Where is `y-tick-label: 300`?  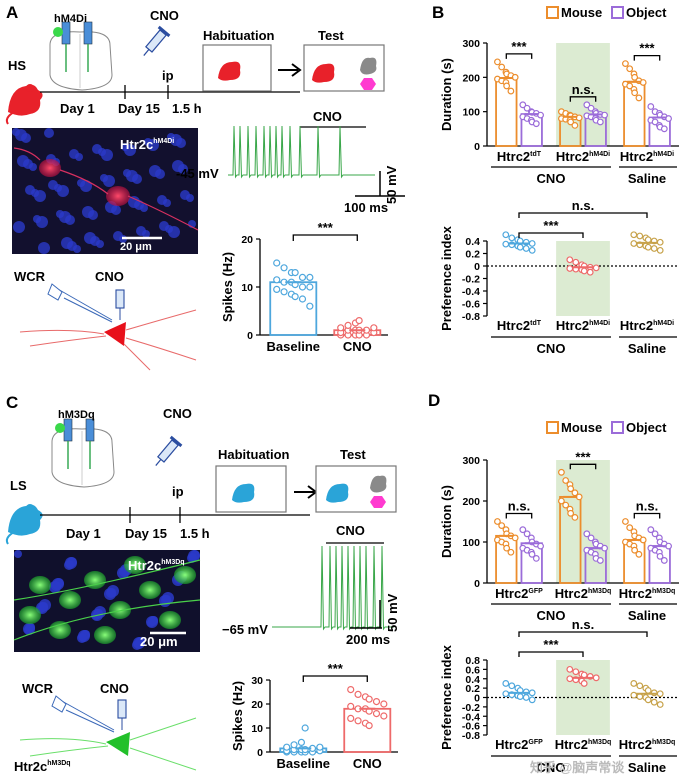
y-tick-label: 300 is located at coordinates (471, 461).